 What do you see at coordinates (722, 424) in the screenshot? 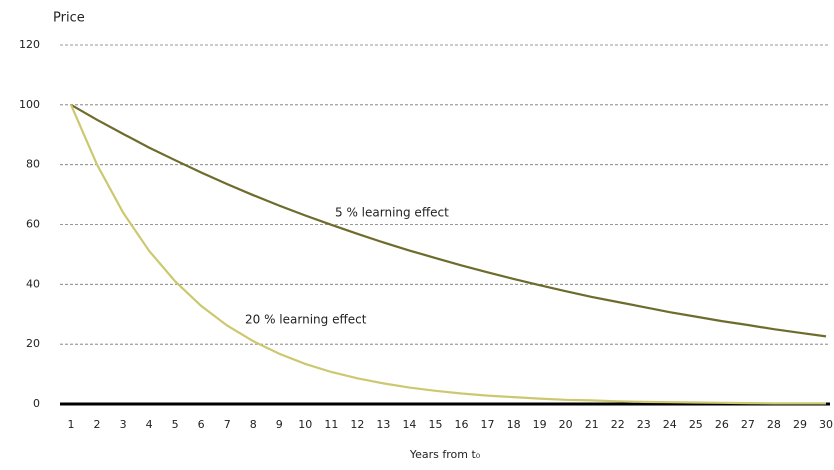
I see `x-tick-label: 26` at bounding box center [722, 424].